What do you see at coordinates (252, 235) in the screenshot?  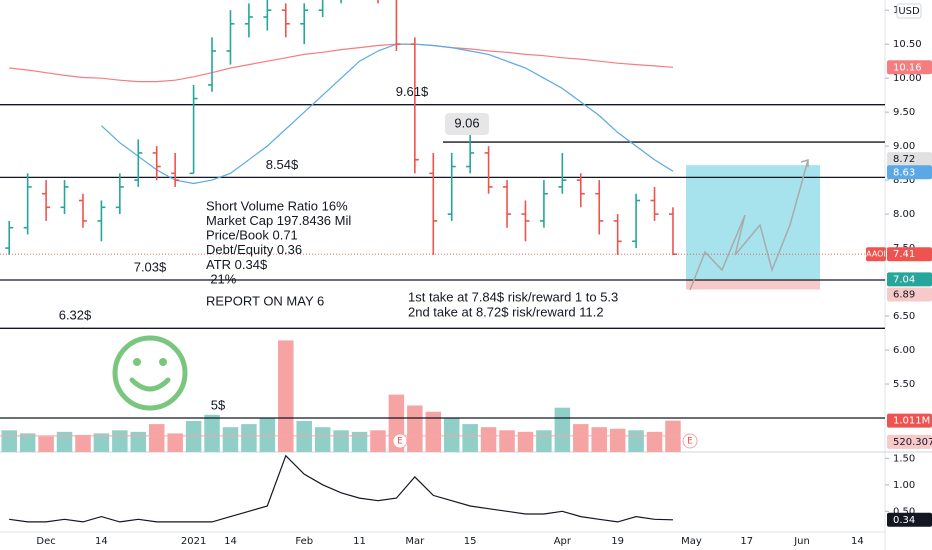 I see `stat-annotation: Price/Book 0.71` at bounding box center [252, 235].